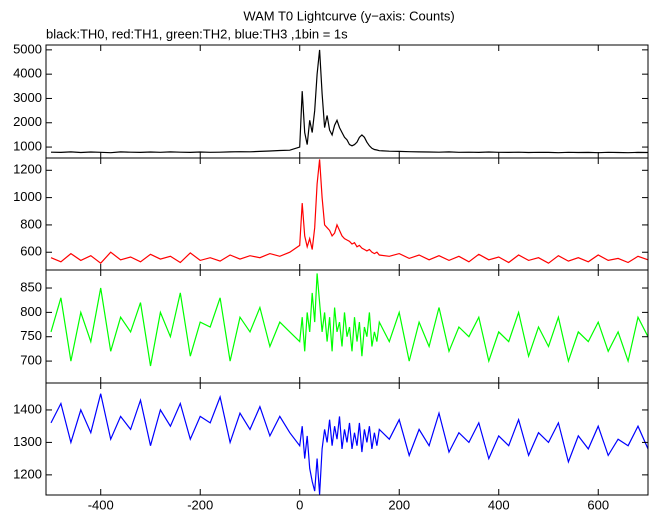 The image size is (652, 515). Describe the element at coordinates (31, 286) in the screenshot. I see `y-tick-label: 850` at that location.